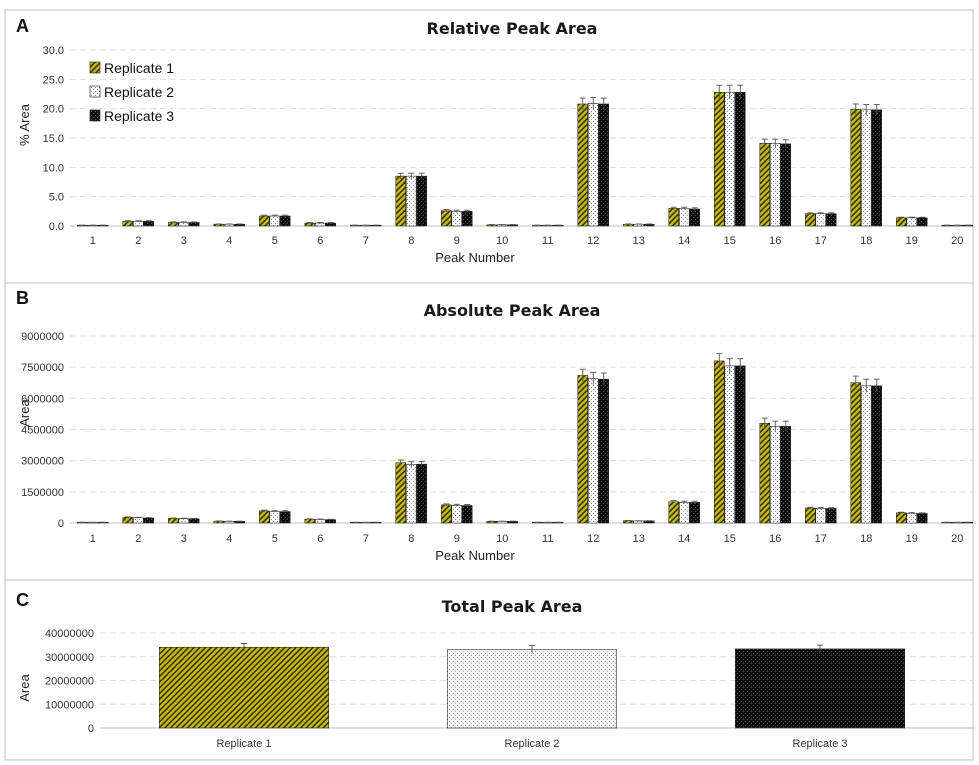 This screenshot has height=765, width=979. What do you see at coordinates (24, 688) in the screenshot?
I see `panel-c-y-axis-title: Area` at bounding box center [24, 688].